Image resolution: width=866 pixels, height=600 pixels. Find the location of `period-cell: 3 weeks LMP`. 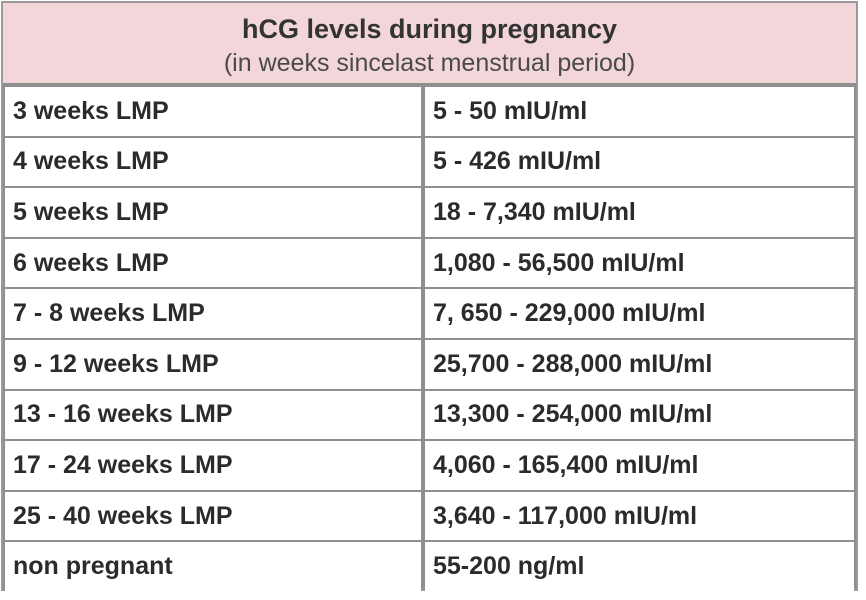

period-cell: 3 weeks LMP is located at coordinates (213, 111).